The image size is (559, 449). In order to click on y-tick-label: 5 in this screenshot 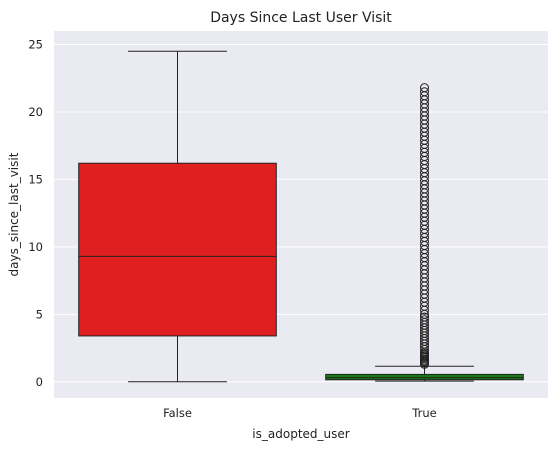, I will do `click(39, 314)`.